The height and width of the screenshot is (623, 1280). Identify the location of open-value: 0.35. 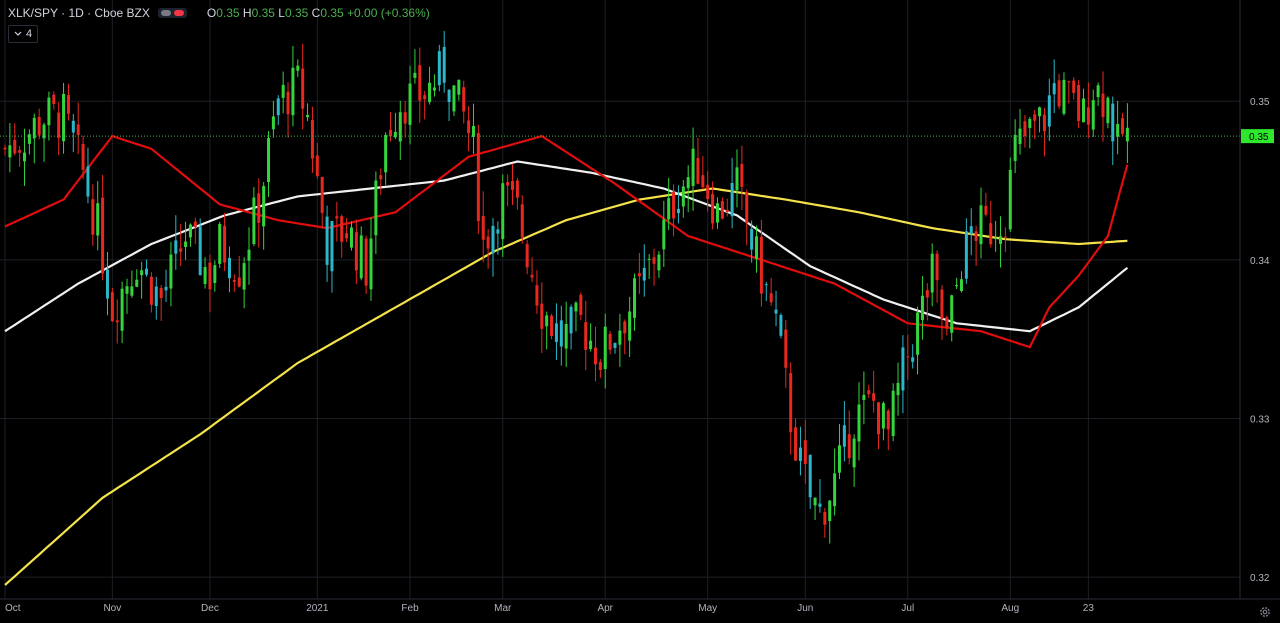
(228, 13).